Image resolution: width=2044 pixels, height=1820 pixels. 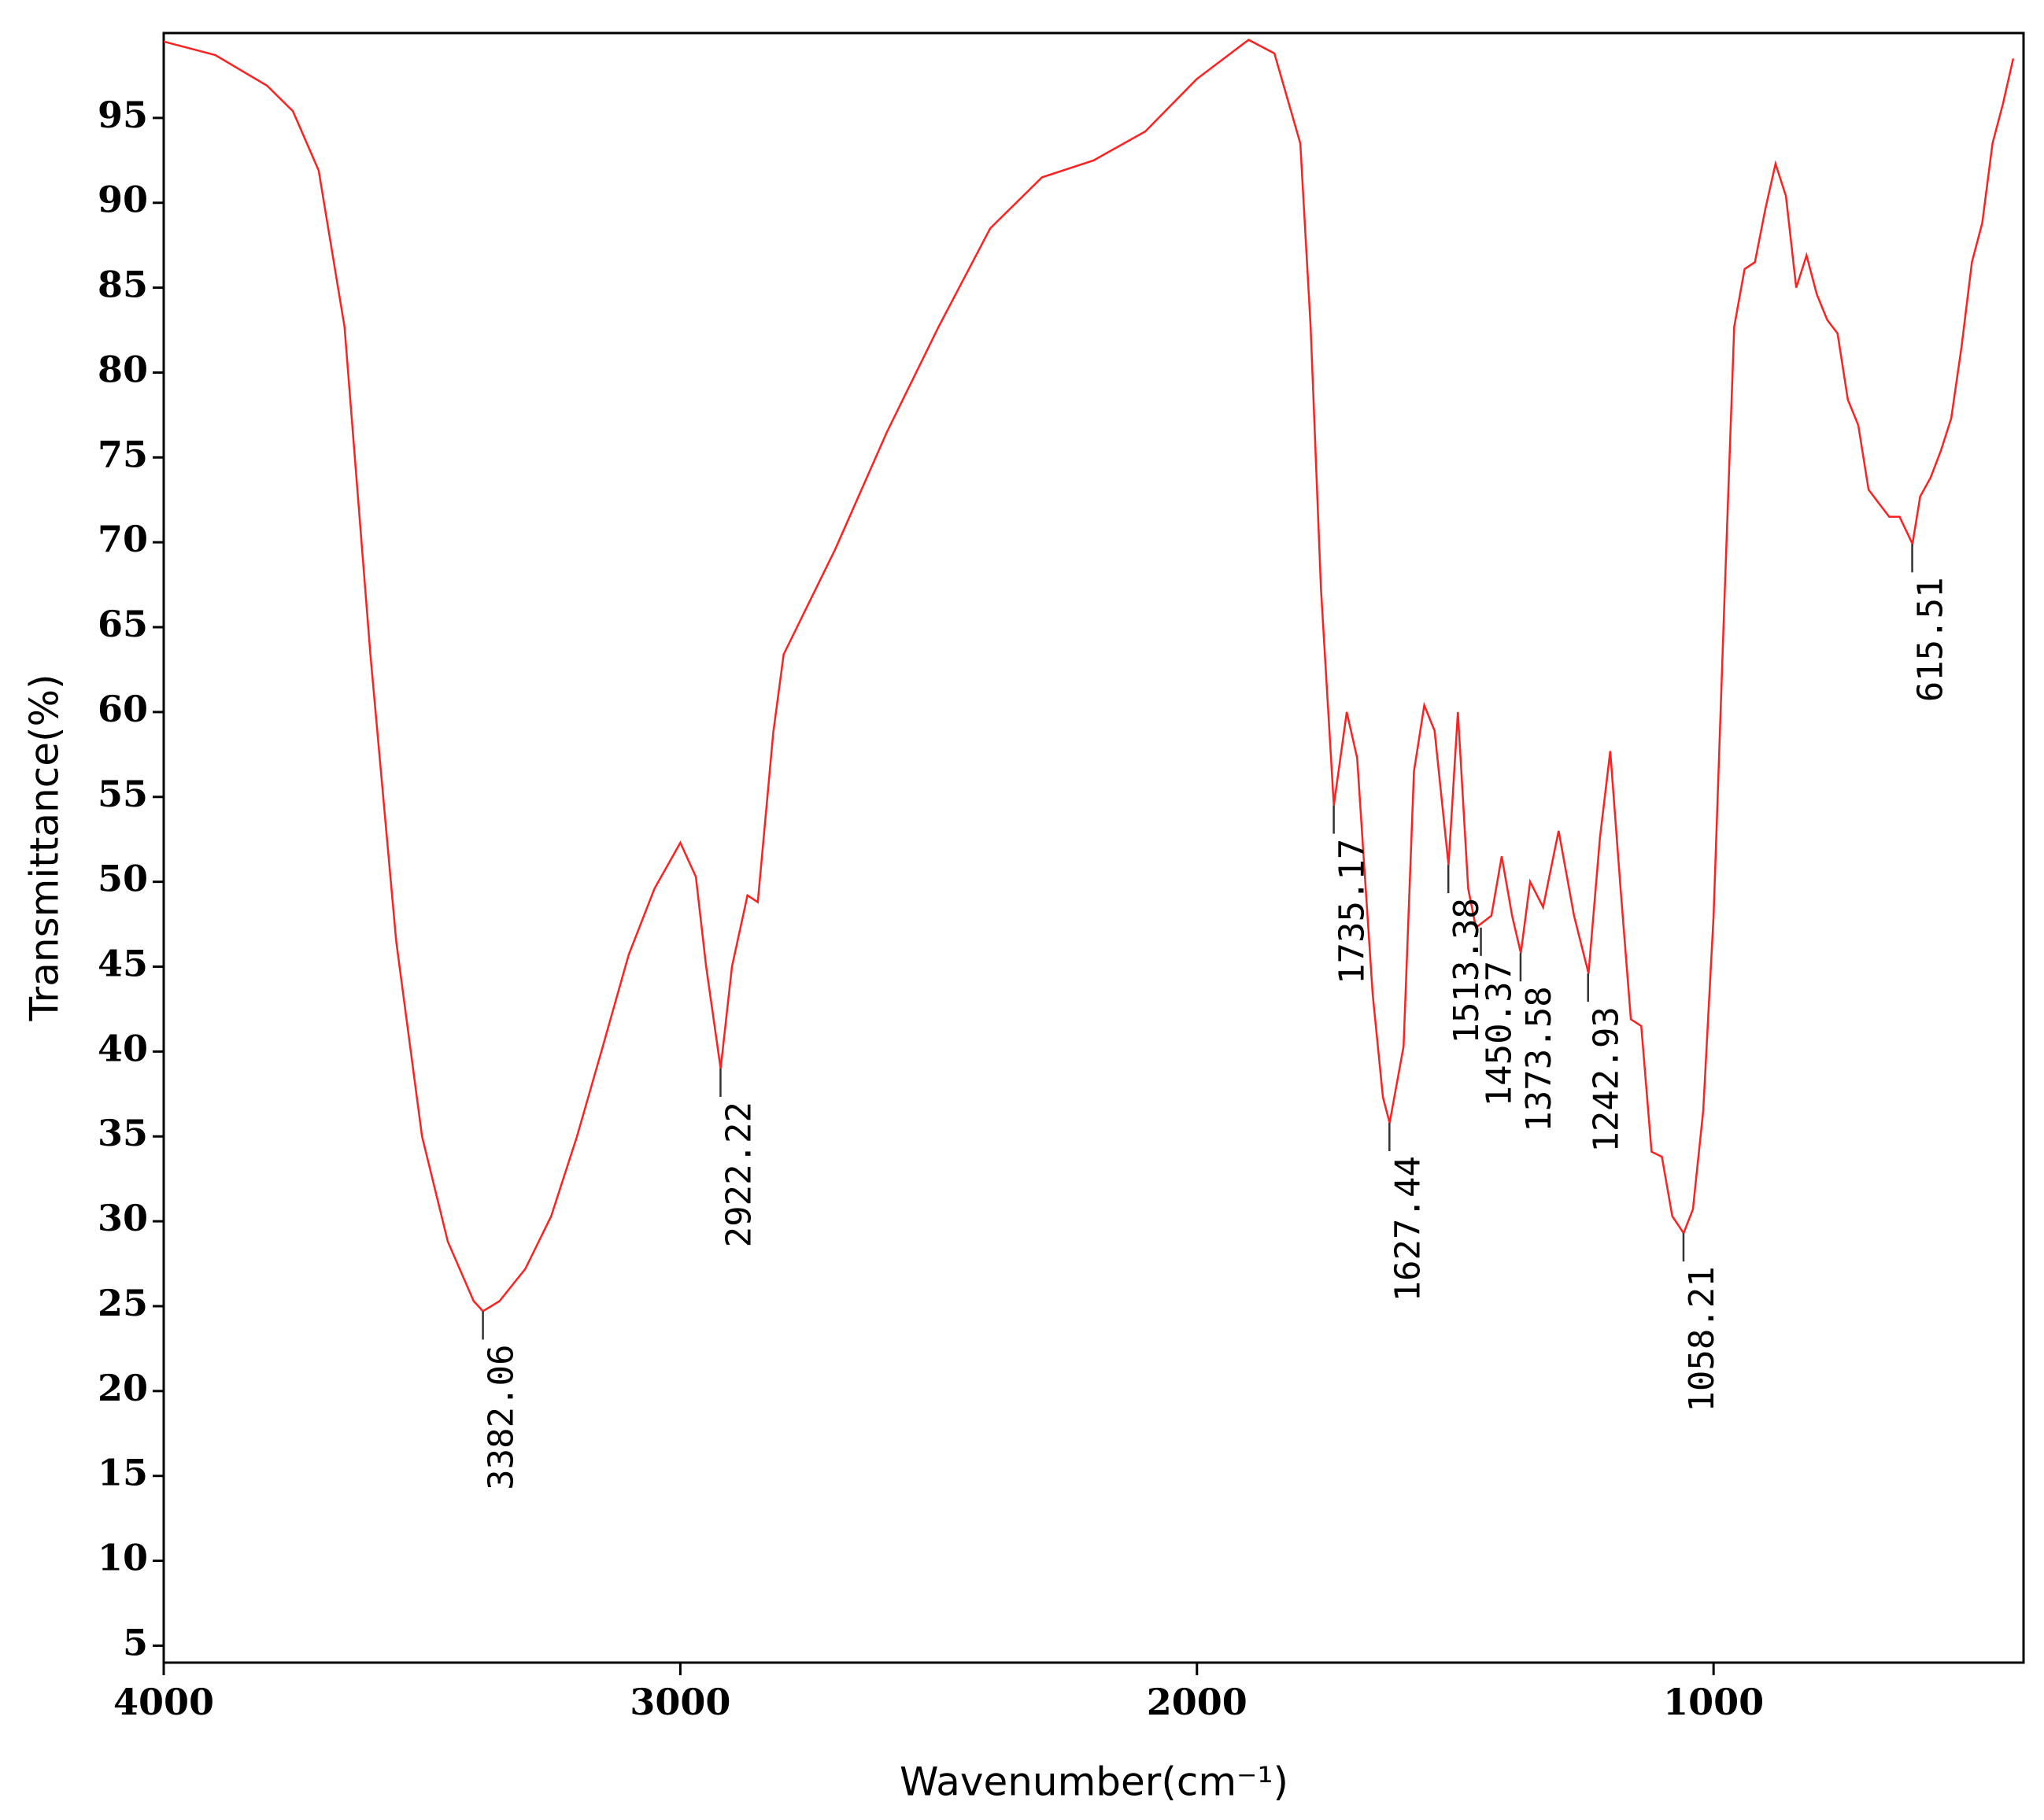 What do you see at coordinates (1467, 970) in the screenshot?
I see `peak-label: 1513.38` at bounding box center [1467, 970].